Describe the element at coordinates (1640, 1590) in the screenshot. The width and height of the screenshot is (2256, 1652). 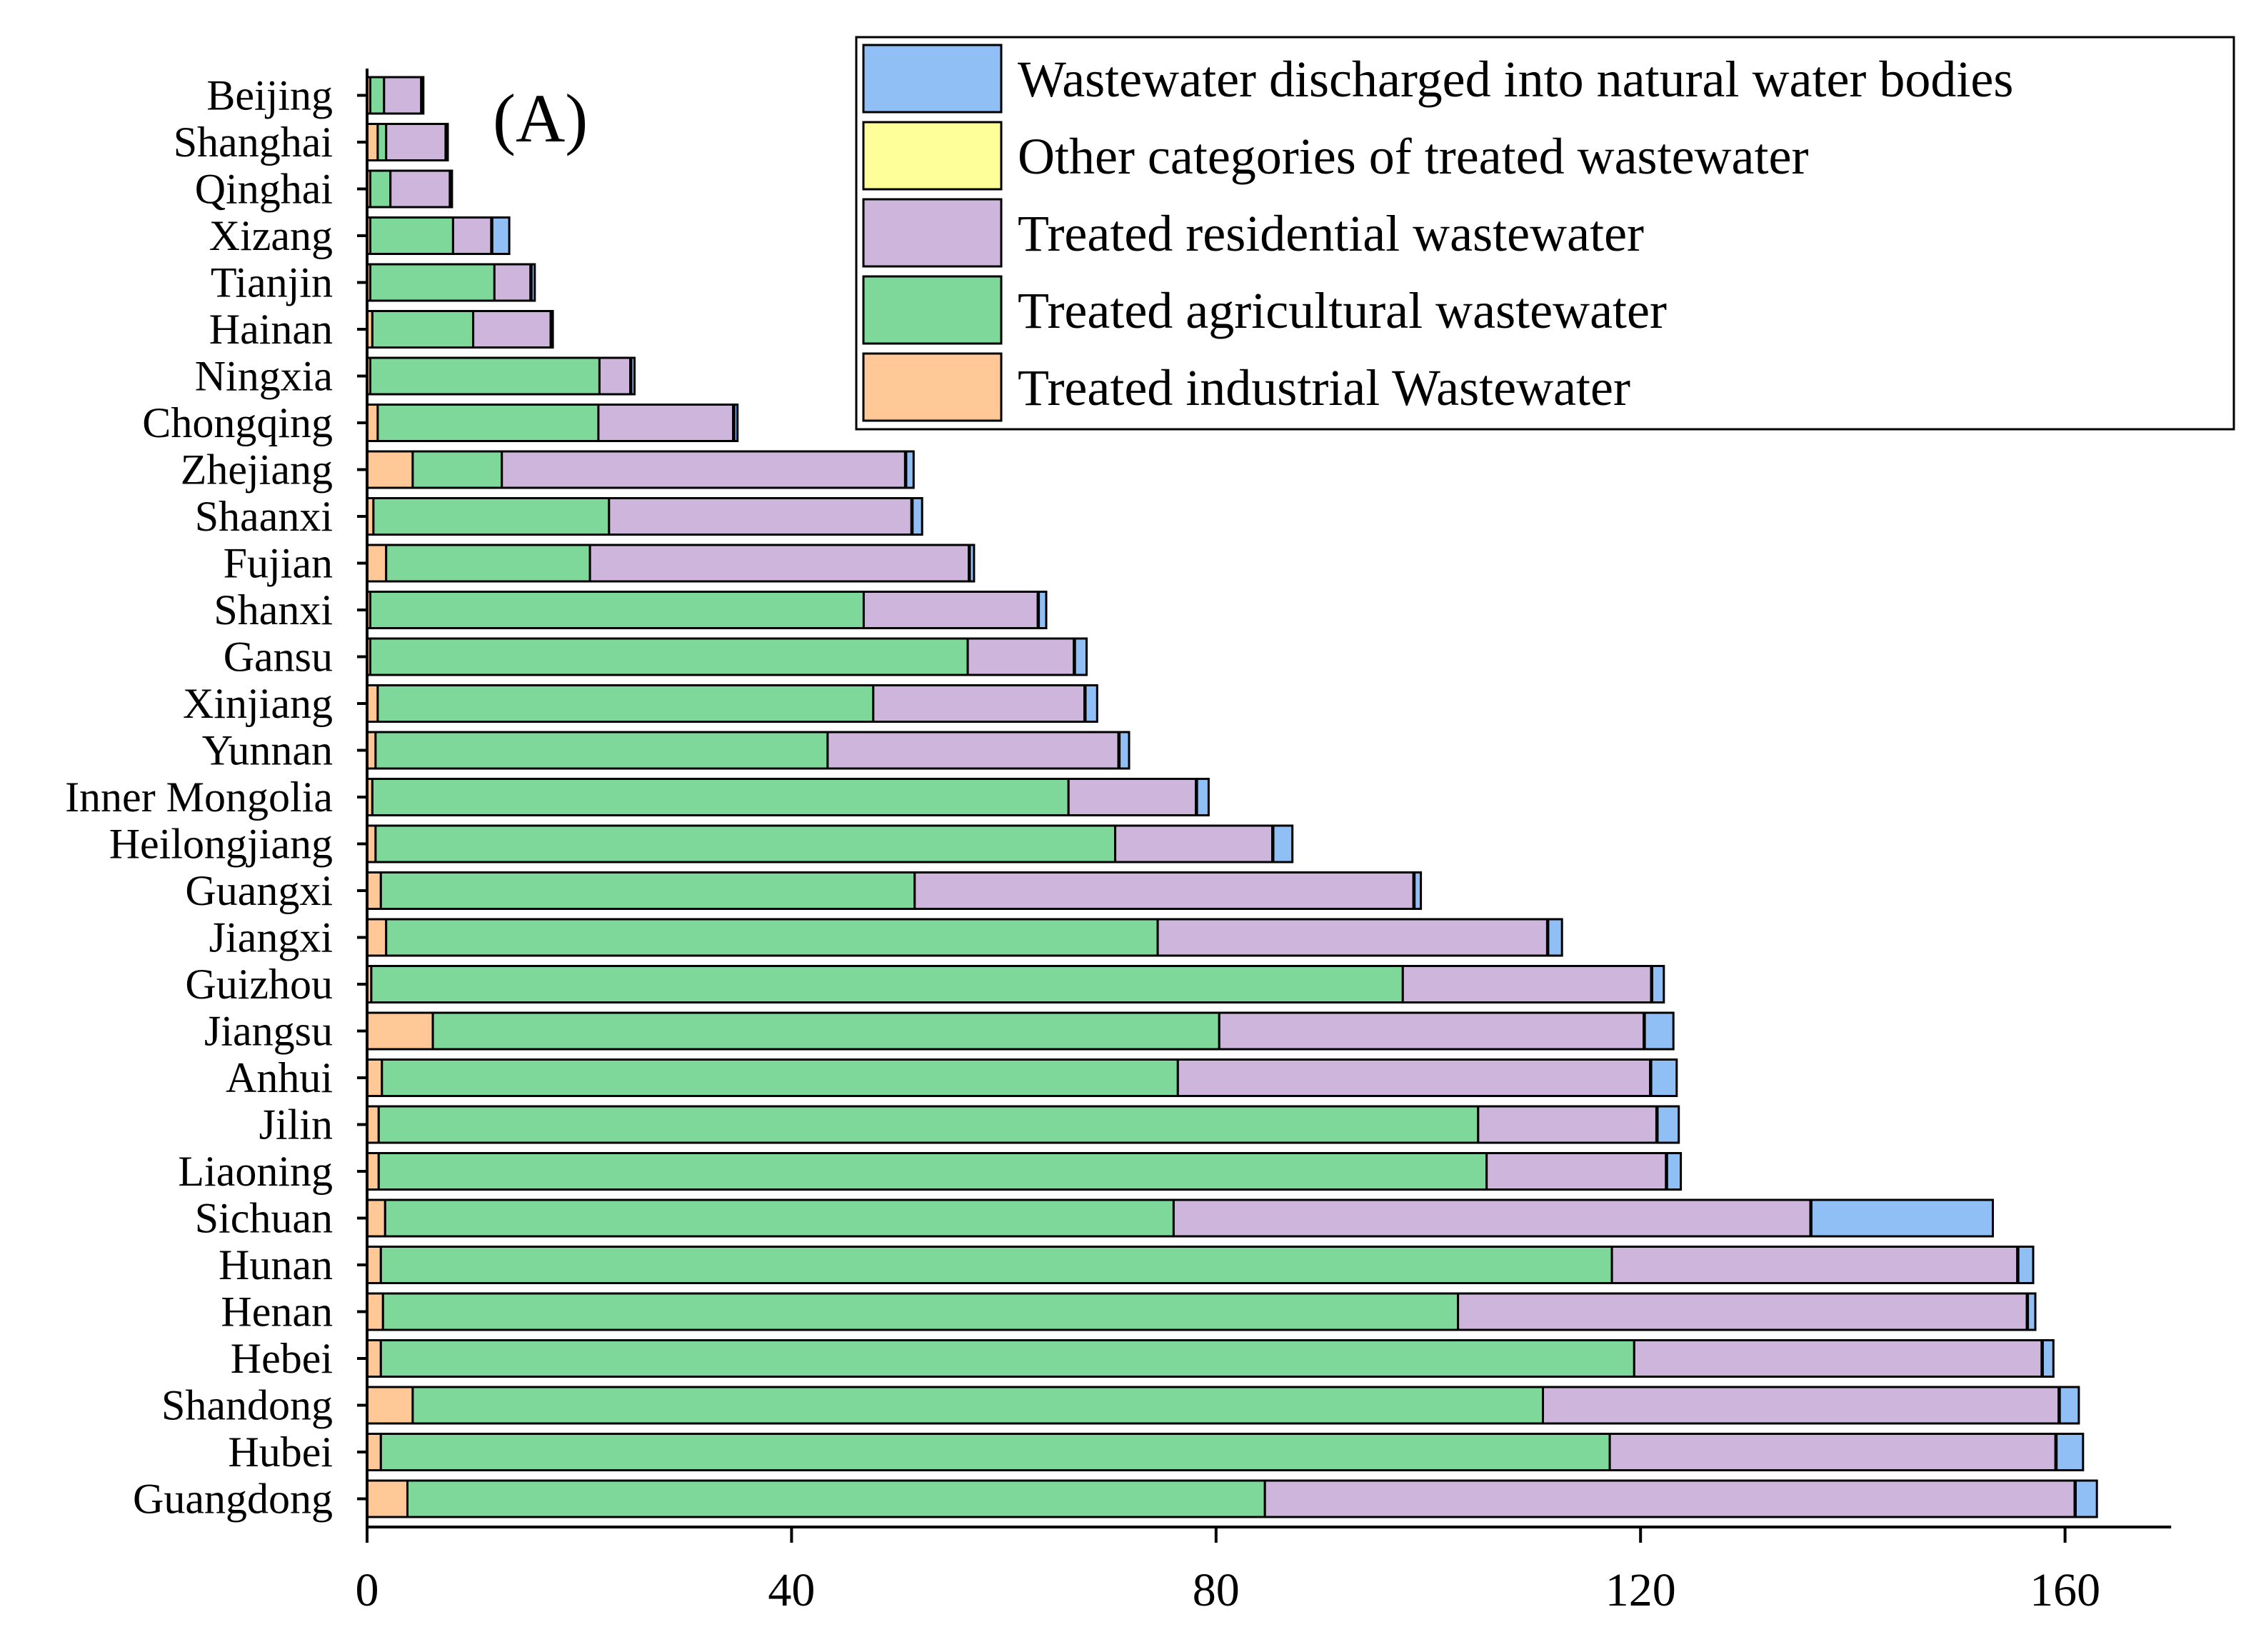
I see `x-tick-label: 120` at that location.